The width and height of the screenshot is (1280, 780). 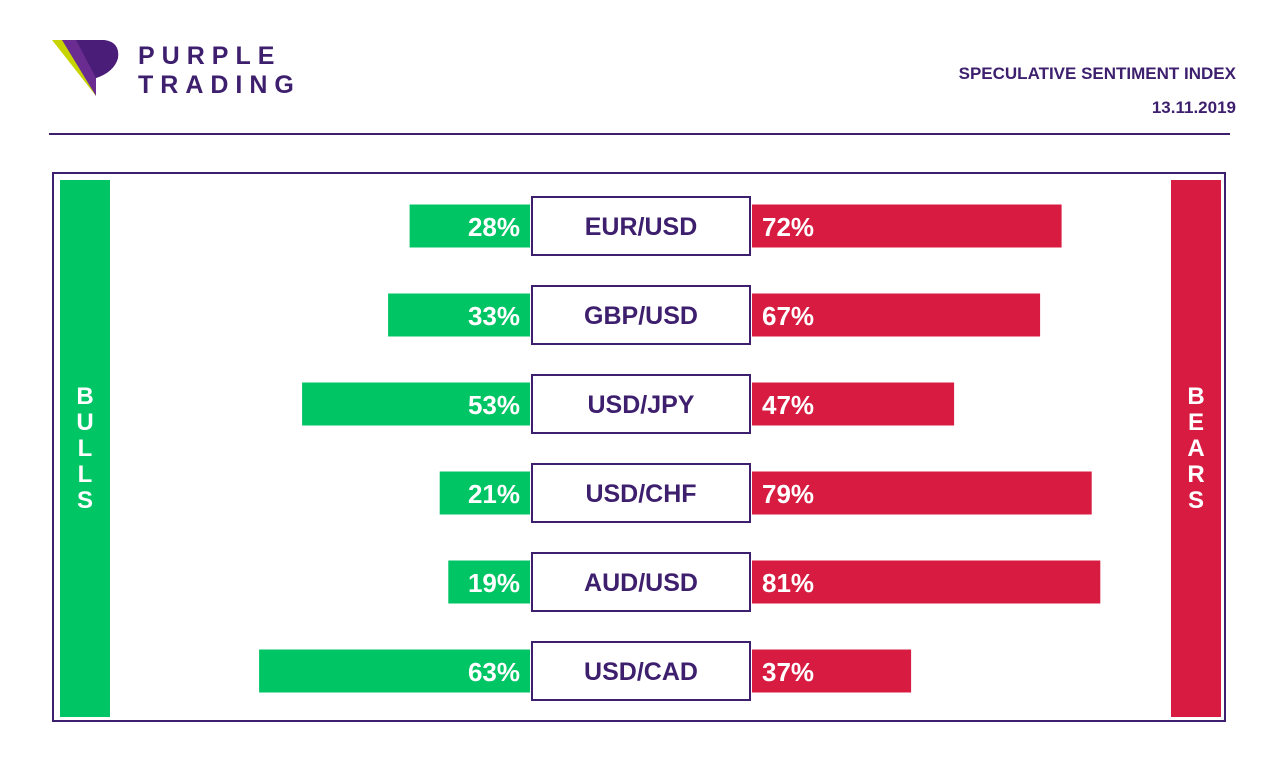 I want to click on chart-title: SPECULATIVE SENTIMENT INDEX, so click(x=1097, y=73).